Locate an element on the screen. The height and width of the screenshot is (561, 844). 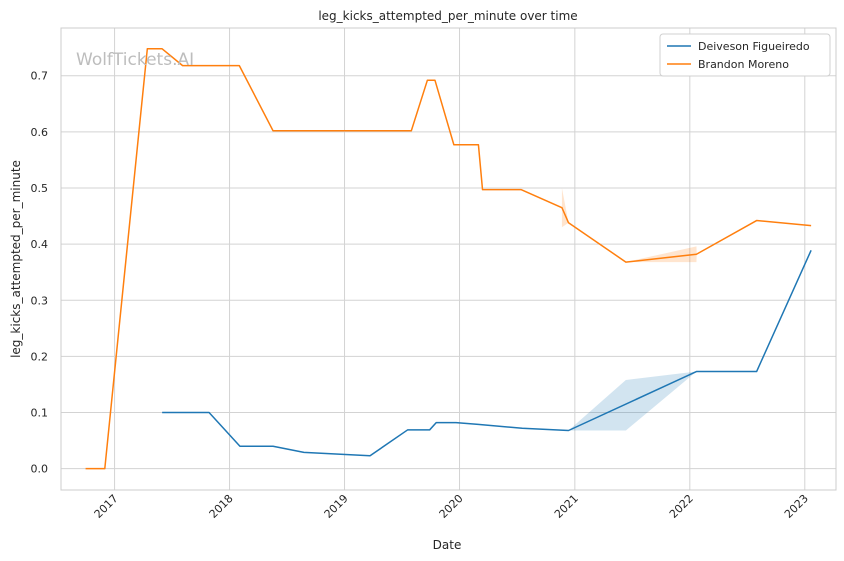
y-tick-label: 0.7 is located at coordinates (40, 76).